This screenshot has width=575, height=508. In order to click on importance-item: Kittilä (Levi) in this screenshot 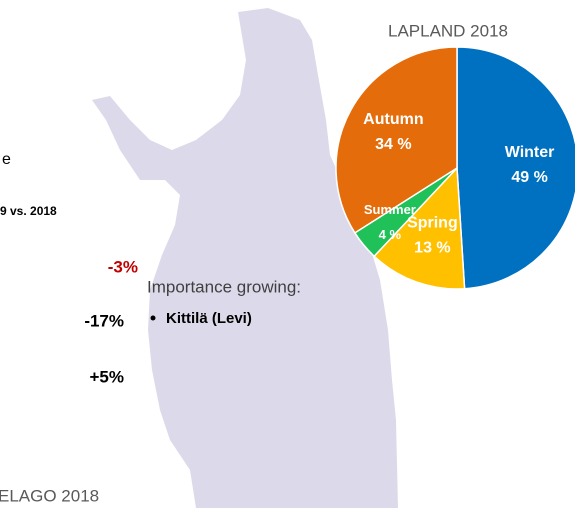, I will do `click(209, 318)`.